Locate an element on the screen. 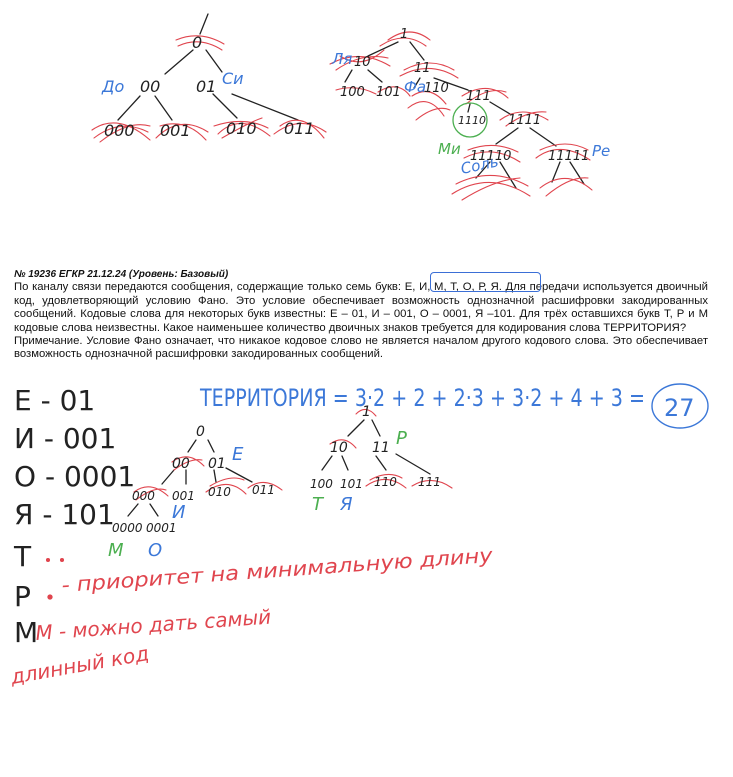  tr-label-lya: Ля is located at coordinates (341, 59).